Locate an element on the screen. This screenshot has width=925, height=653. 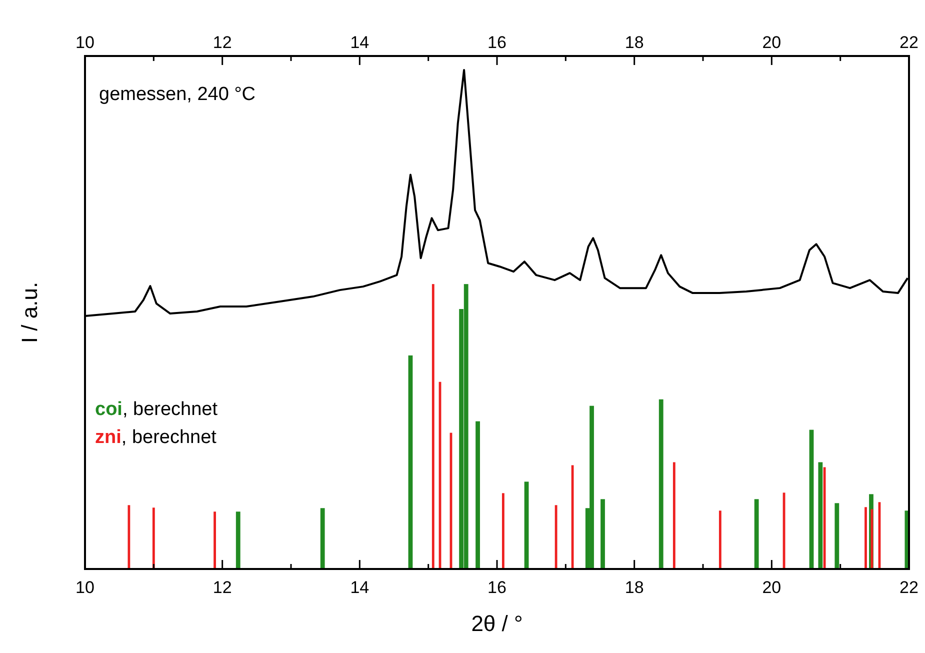
text: gemessen, 240 °C is located at coordinates (177, 94).